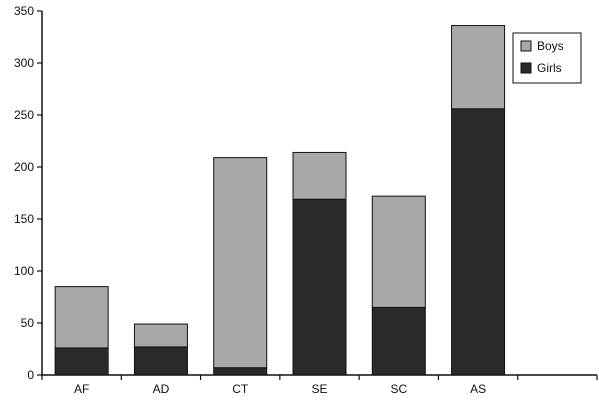 The height and width of the screenshot is (402, 599). What do you see at coordinates (398, 251) in the screenshot?
I see `bar-boys-sc` at bounding box center [398, 251].